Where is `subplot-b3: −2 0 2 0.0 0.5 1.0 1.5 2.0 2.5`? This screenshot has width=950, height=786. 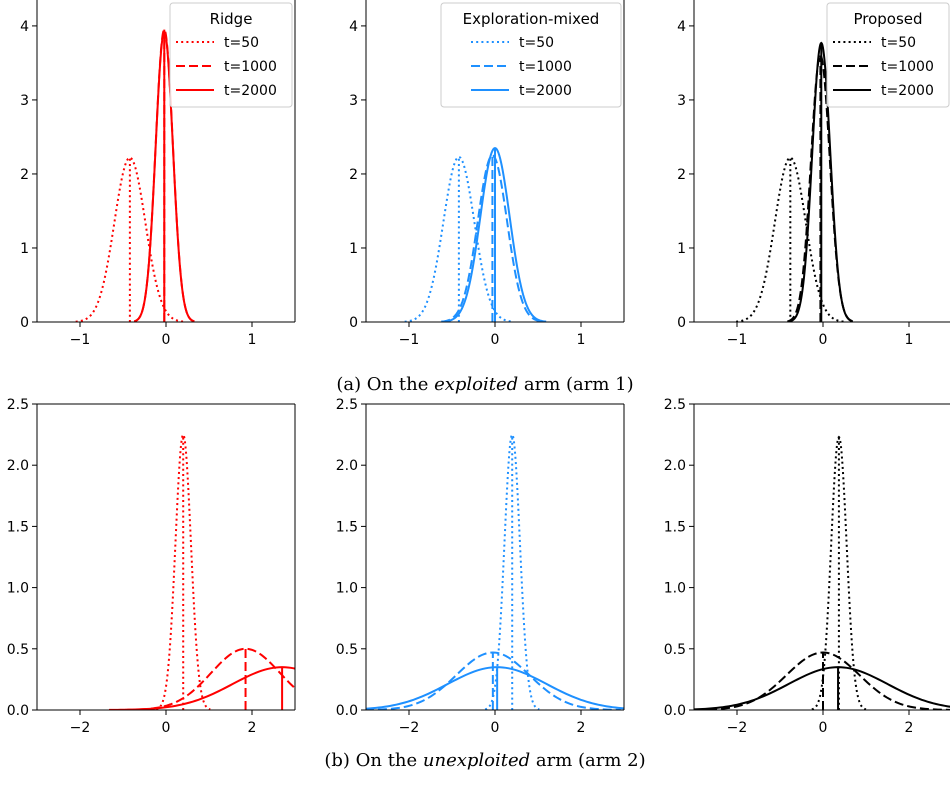
subplot-b3: −2 0 2 0.0 0.5 1.0 1.5 2.0 2.5 is located at coordinates (807, 566).